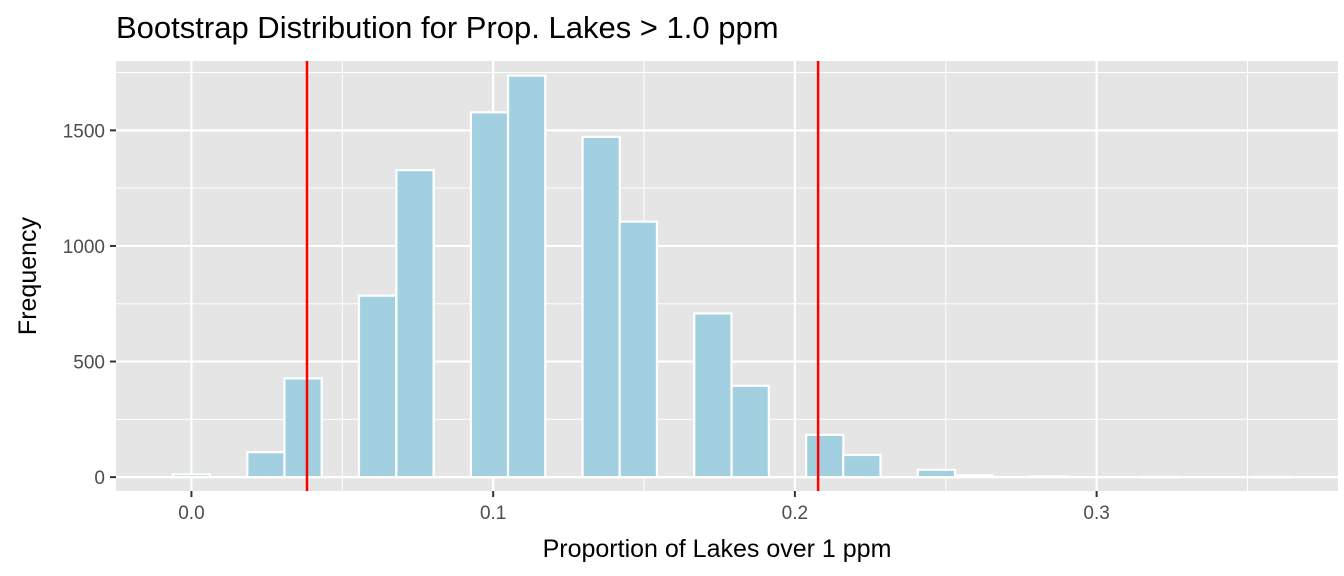 The height and width of the screenshot is (576, 1344). Describe the element at coordinates (89, 305) in the screenshot. I see `y-axis-ticks: 0 500 1000 1500` at that location.